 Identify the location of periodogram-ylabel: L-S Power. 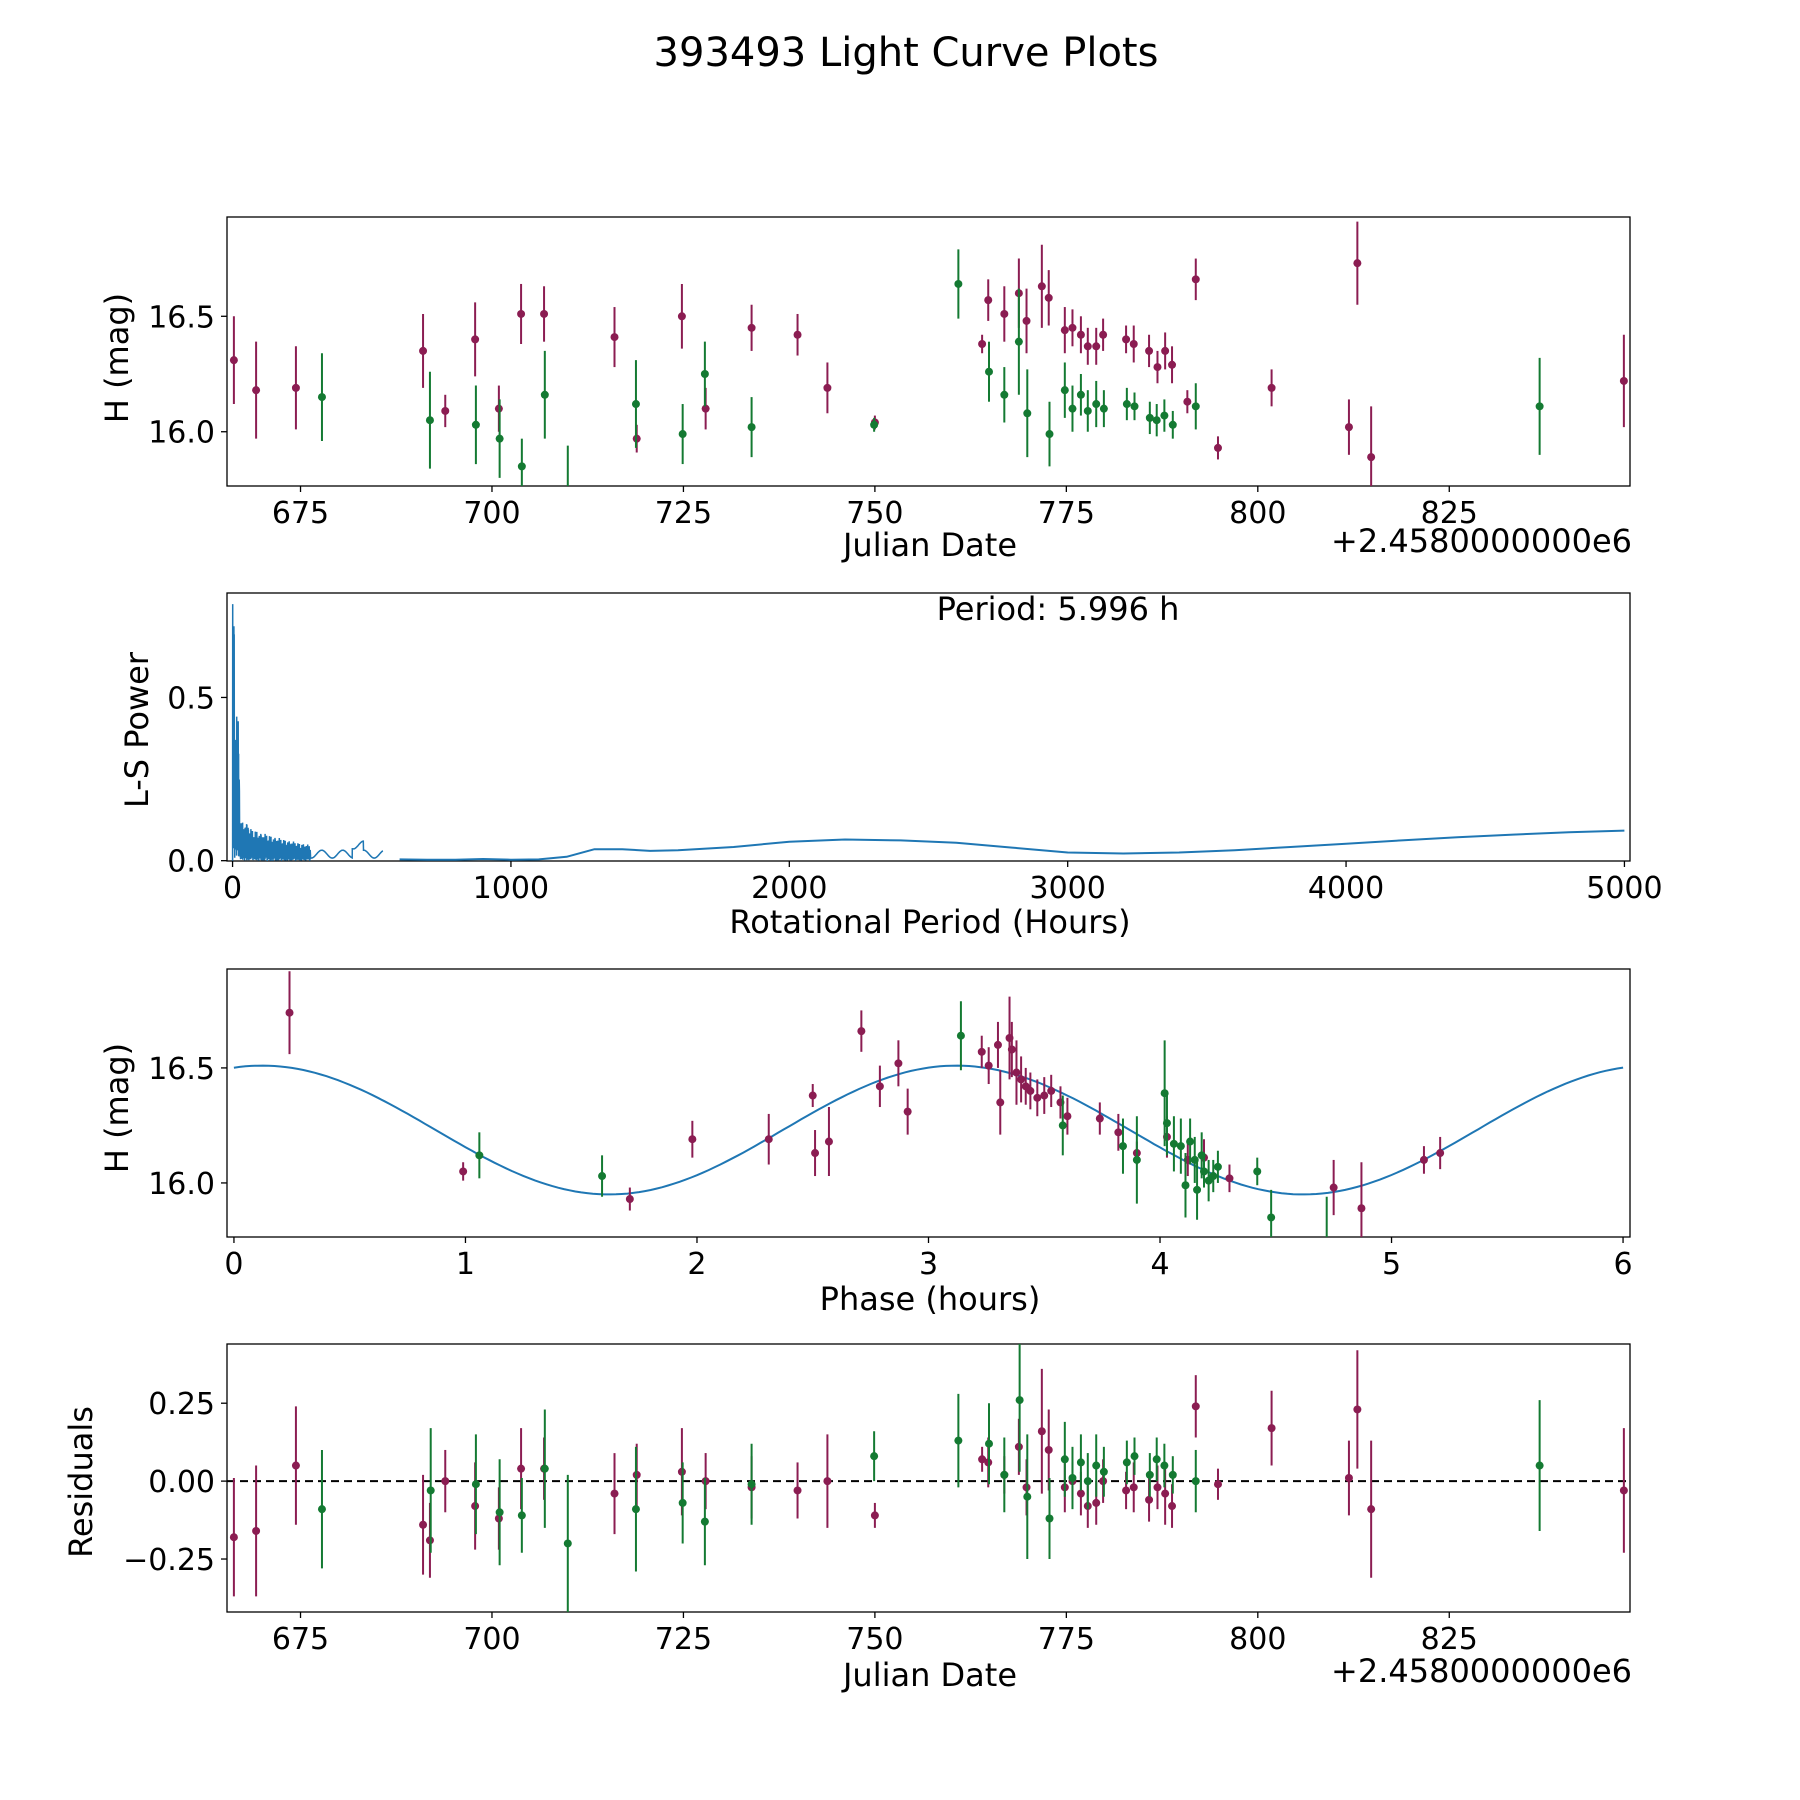
(137, 729).